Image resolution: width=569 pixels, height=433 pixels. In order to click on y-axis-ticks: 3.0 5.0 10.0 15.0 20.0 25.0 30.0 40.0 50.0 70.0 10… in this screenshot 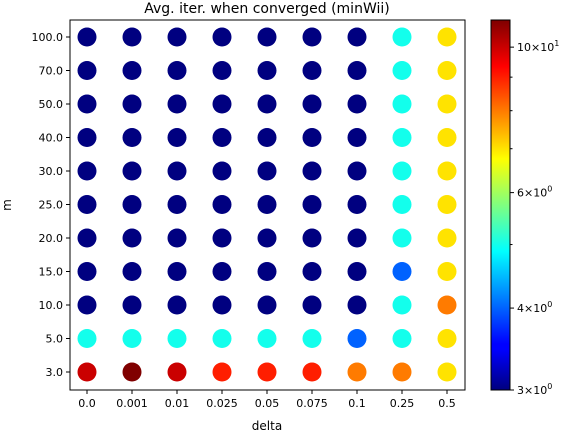, I will do `click(51, 205)`.